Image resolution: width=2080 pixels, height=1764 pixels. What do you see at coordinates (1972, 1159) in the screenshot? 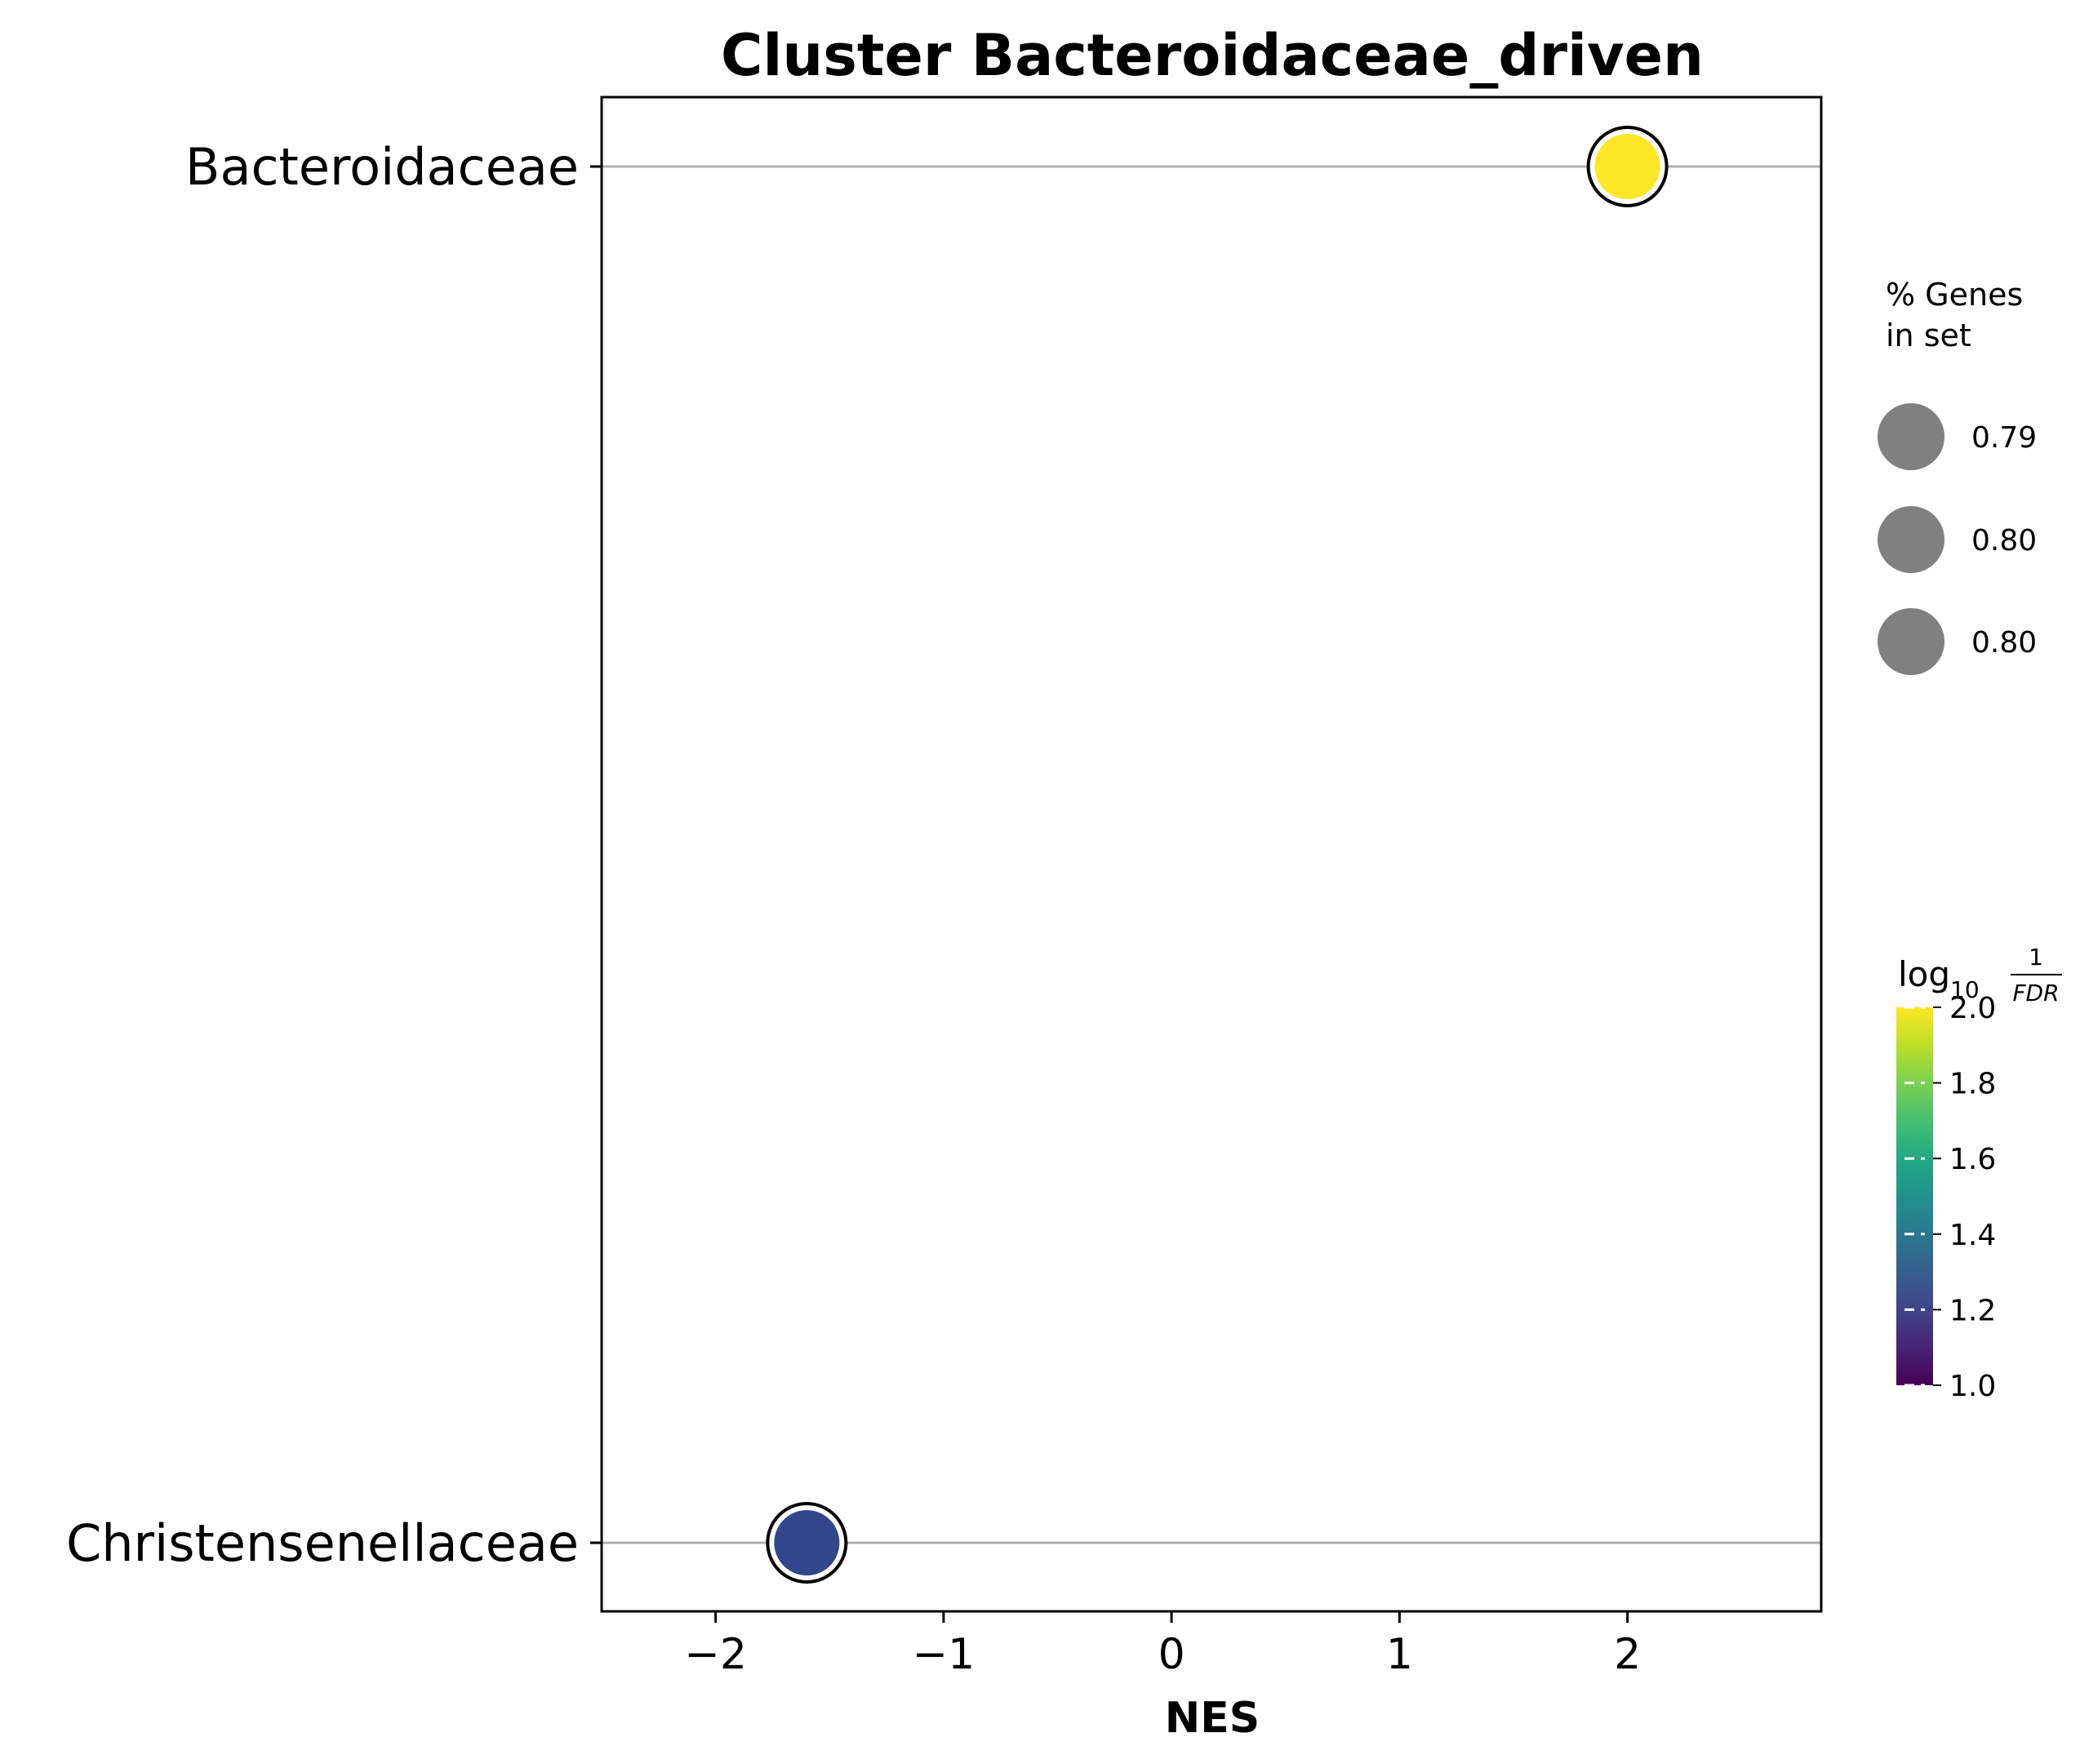
I see `colorbar-tick-label: 1.6` at bounding box center [1972, 1159].